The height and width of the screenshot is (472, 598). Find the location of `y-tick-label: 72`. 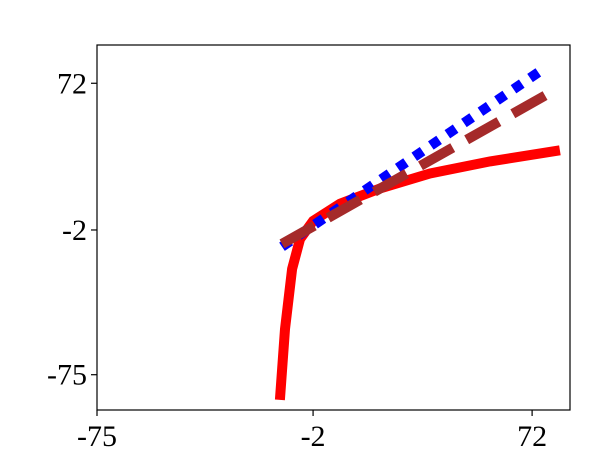

y-tick-label: 72 is located at coordinates (72, 83).